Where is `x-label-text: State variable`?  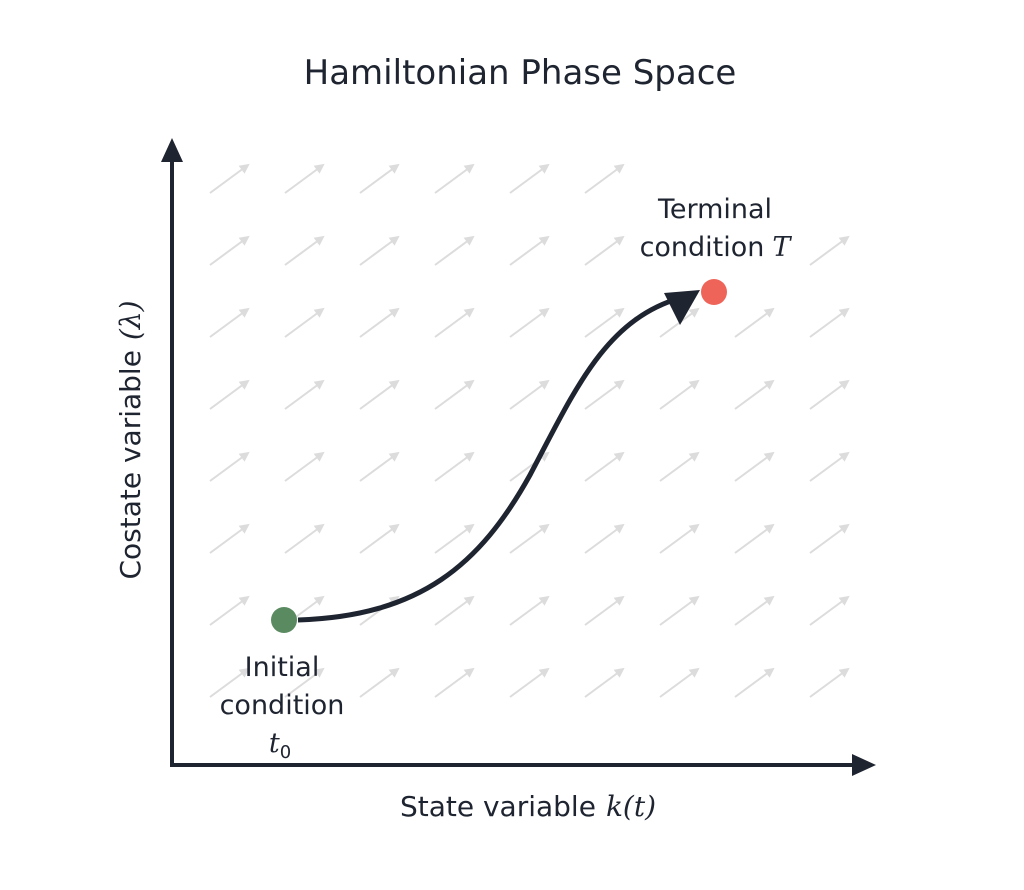 x-label-text: State variable is located at coordinates (498, 806).